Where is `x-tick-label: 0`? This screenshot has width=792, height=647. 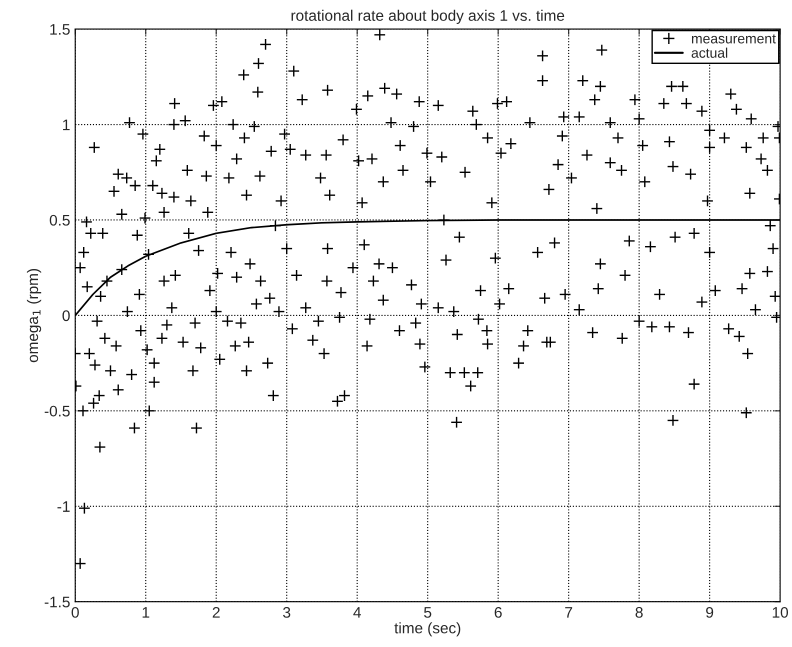
x-tick-label: 0 is located at coordinates (75, 612).